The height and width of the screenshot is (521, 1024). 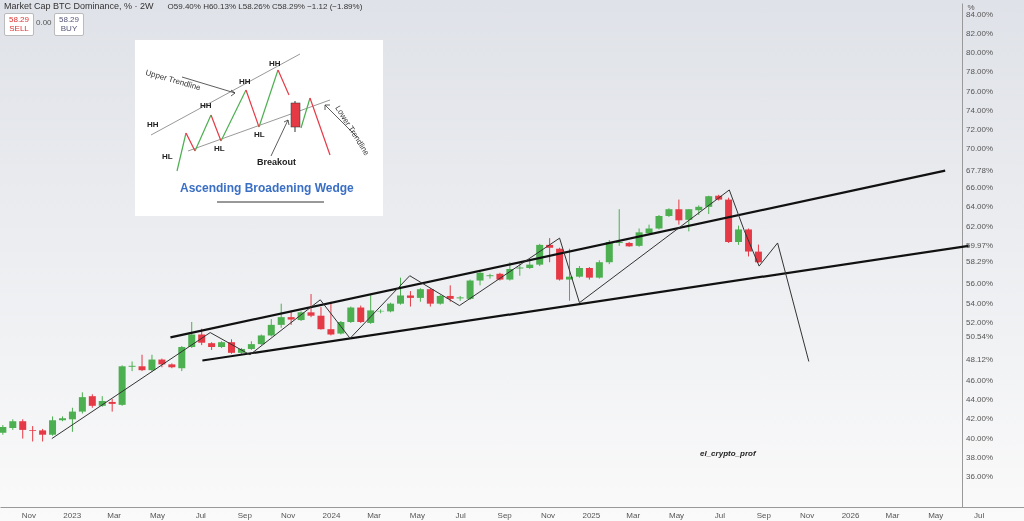 What do you see at coordinates (980, 337) in the screenshot?
I see `y-tick-label: 50.54%` at bounding box center [980, 337].